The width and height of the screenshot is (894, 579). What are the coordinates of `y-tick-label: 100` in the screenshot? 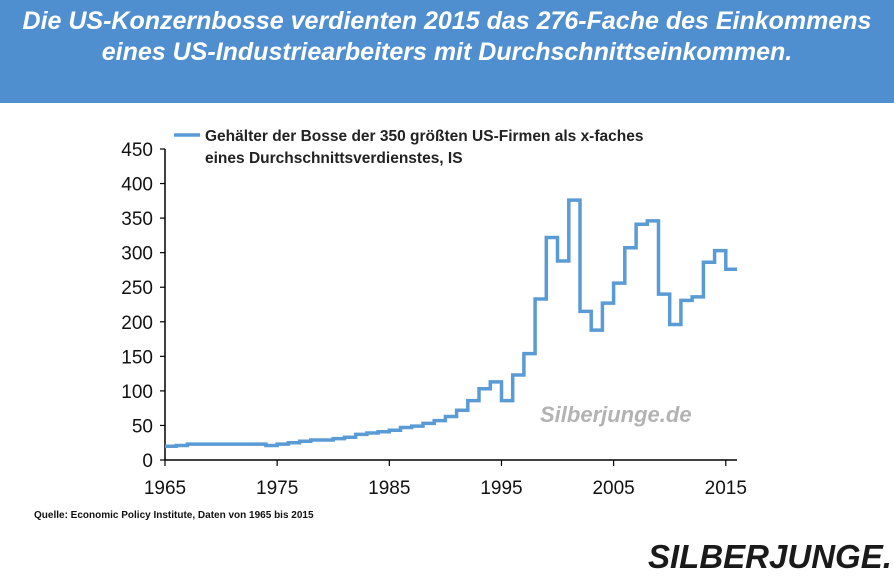 It's located at (137, 392).